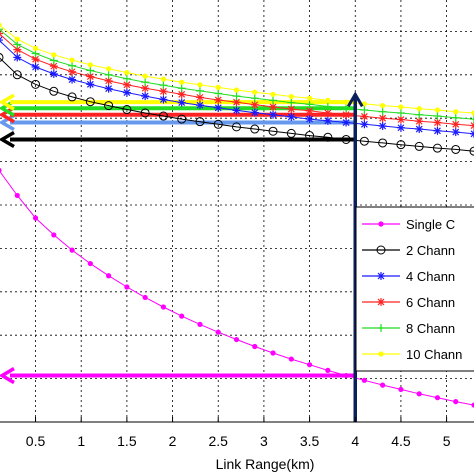 The height and width of the screenshot is (474, 474). I want to click on x-tick-label: 4.5, so click(401, 441).